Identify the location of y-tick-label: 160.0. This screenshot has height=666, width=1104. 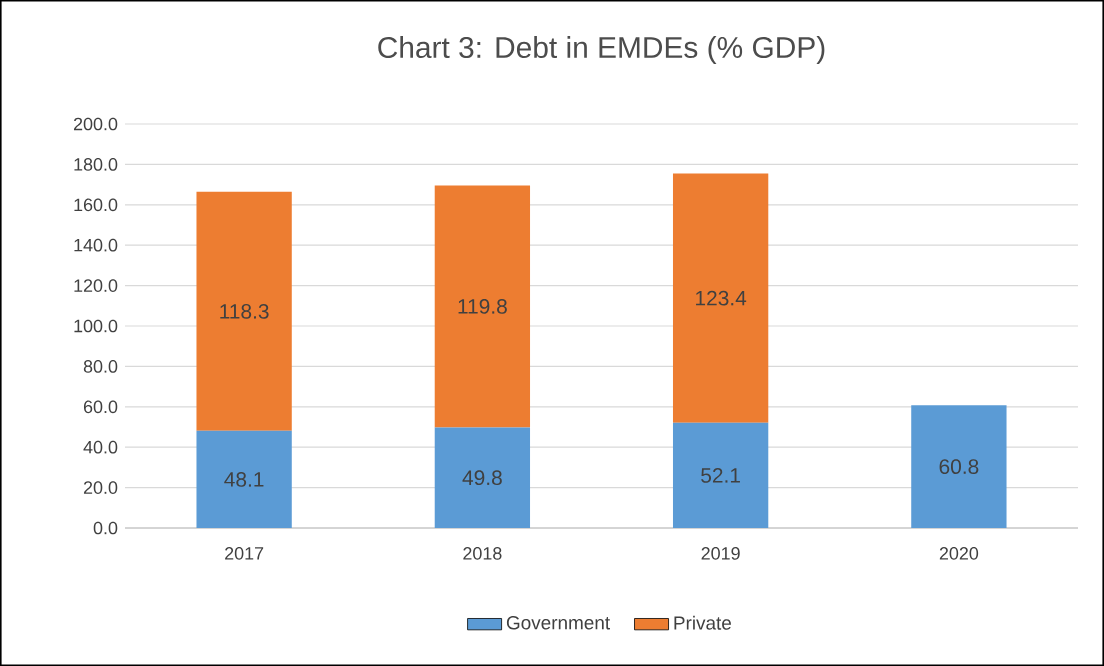
(96, 205).